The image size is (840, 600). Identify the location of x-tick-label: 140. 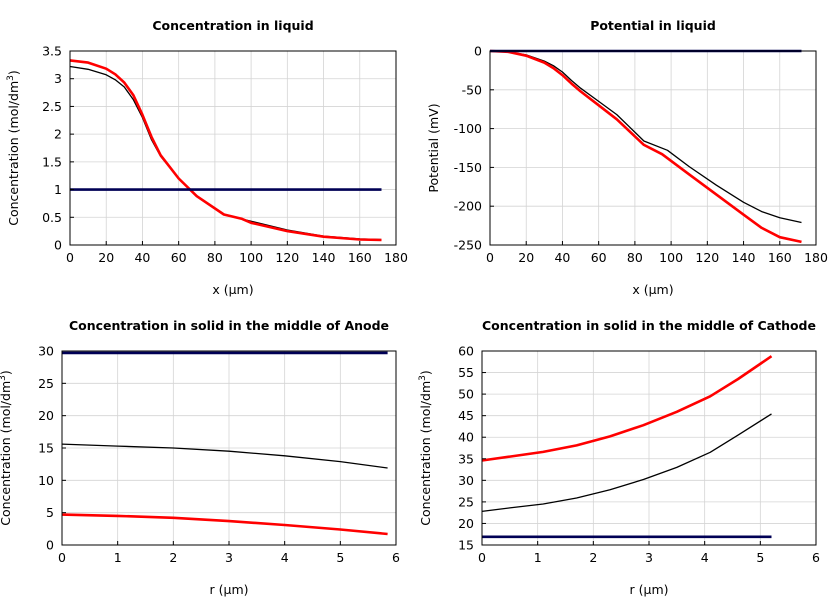
(744, 257).